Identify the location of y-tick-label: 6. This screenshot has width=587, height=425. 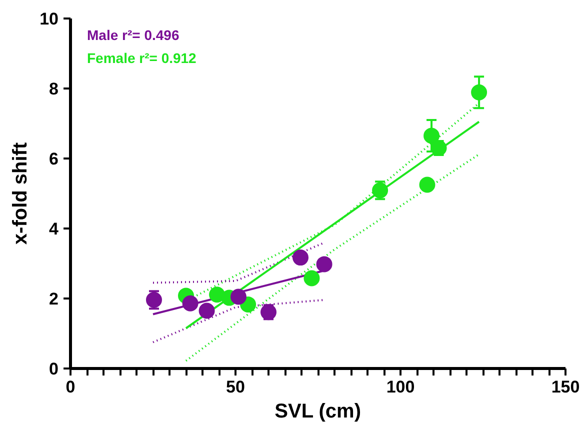
(54, 159).